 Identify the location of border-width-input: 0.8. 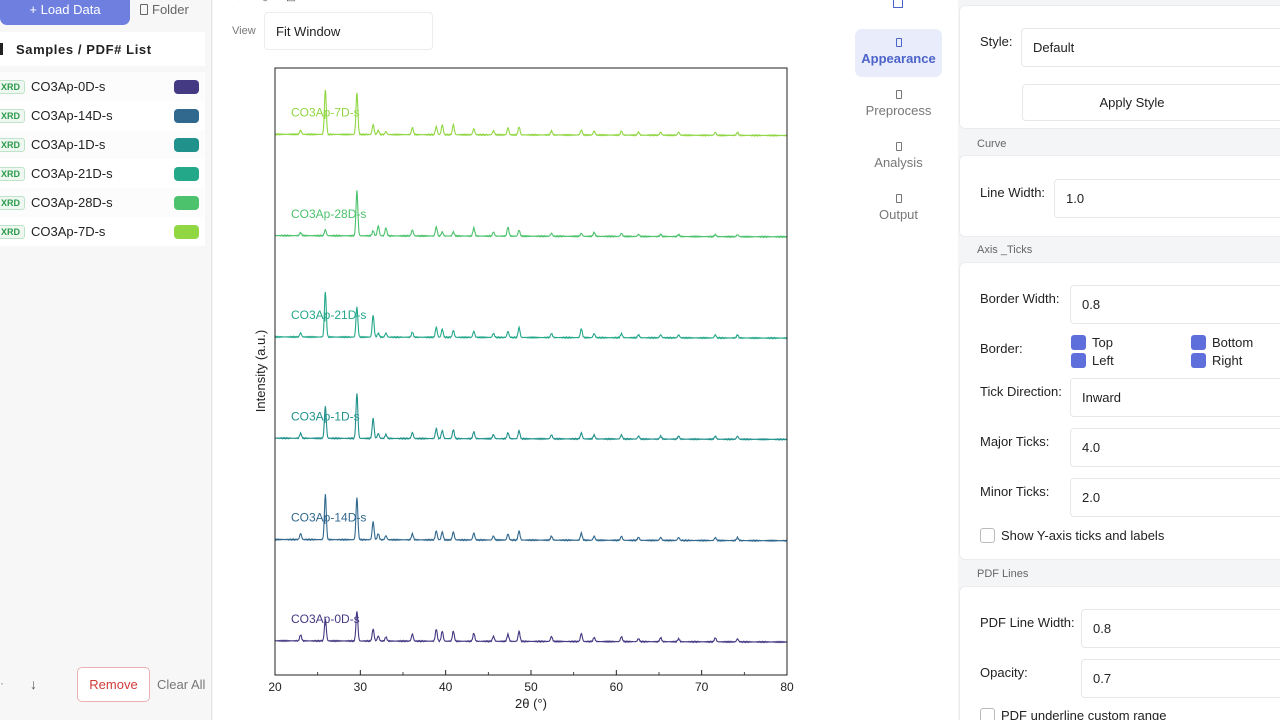
(1175, 304).